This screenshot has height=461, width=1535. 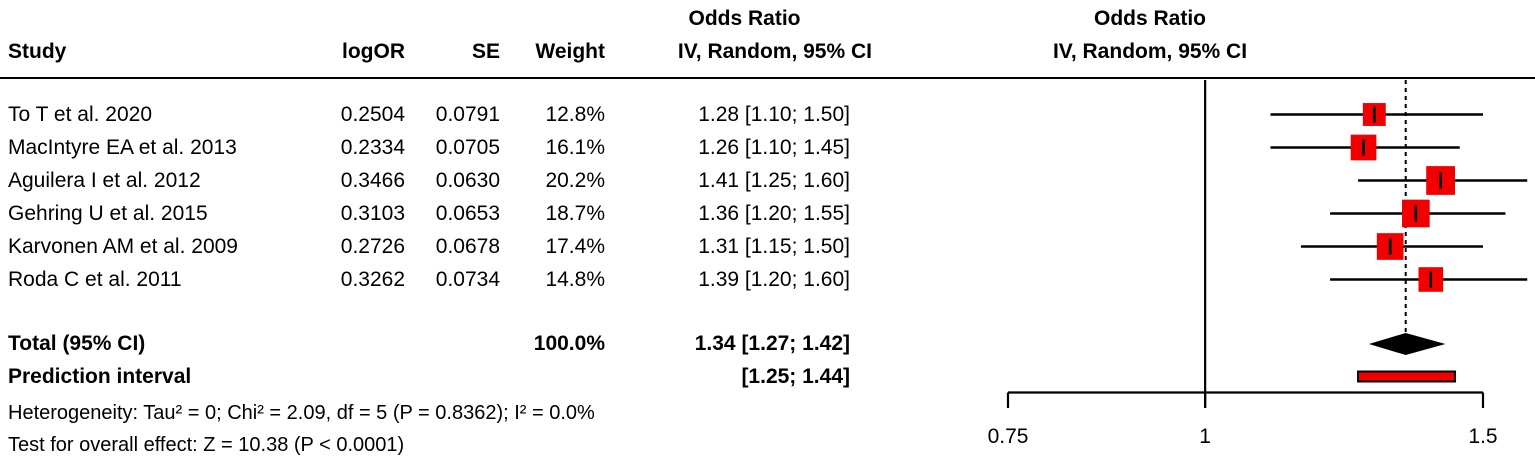 I want to click on se-value: 0.0630, so click(x=467, y=180).